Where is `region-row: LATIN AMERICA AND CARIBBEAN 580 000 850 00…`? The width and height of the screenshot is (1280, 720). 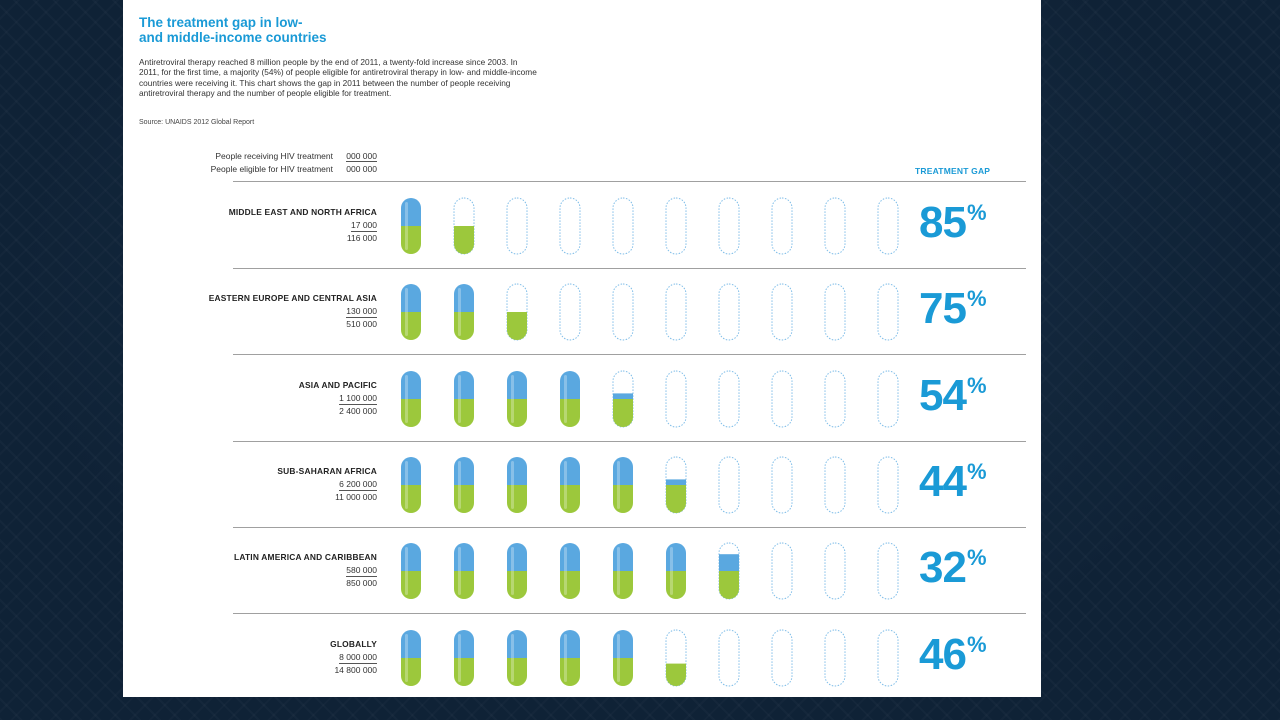
region-row: LATIN AMERICA AND CARIBBEAN 580 000 850 00… is located at coordinates (582, 571).